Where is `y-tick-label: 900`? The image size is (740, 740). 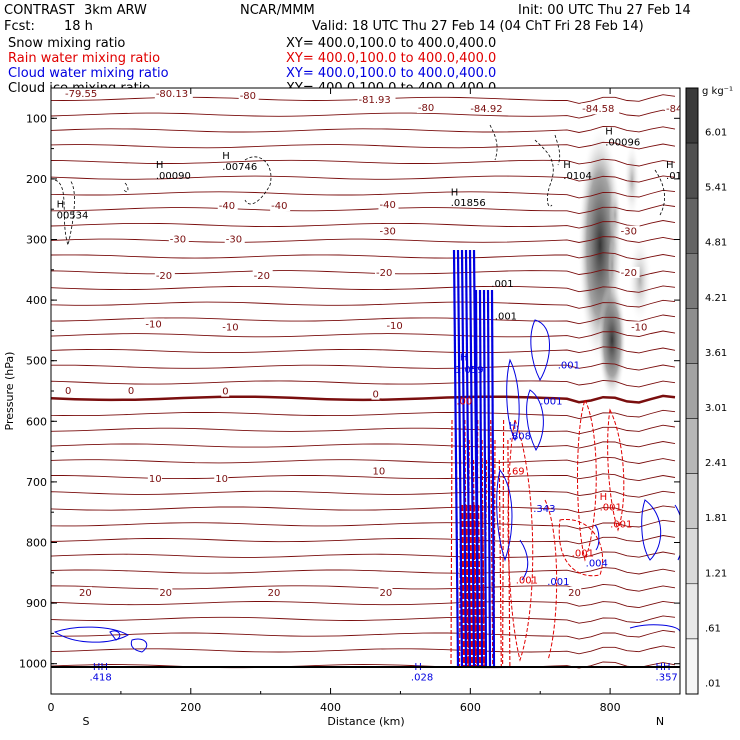
y-tick-label: 900 is located at coordinates (36, 603).